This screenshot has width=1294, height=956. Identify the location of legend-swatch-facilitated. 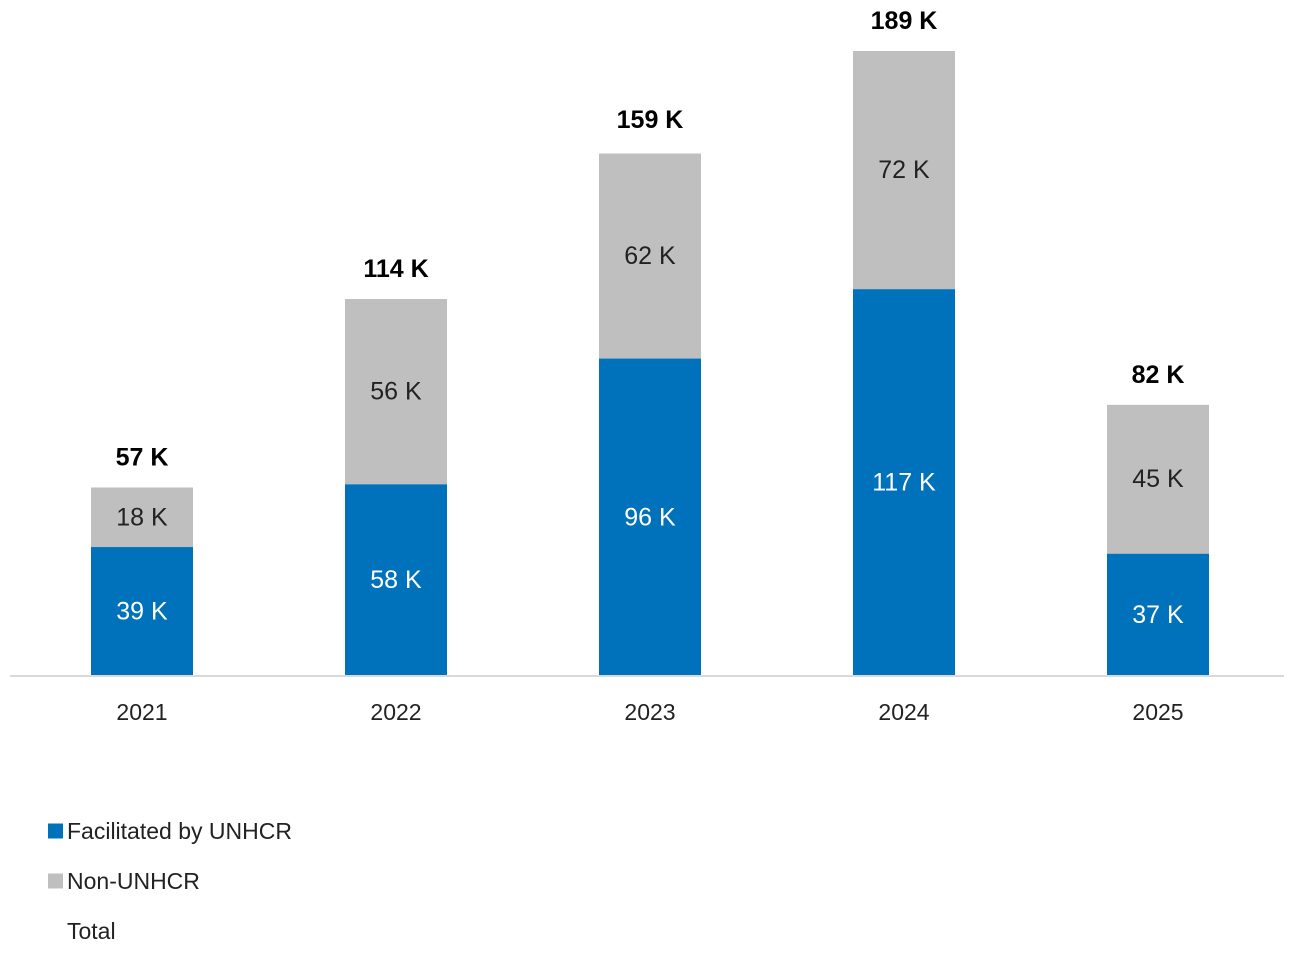
(55, 831).